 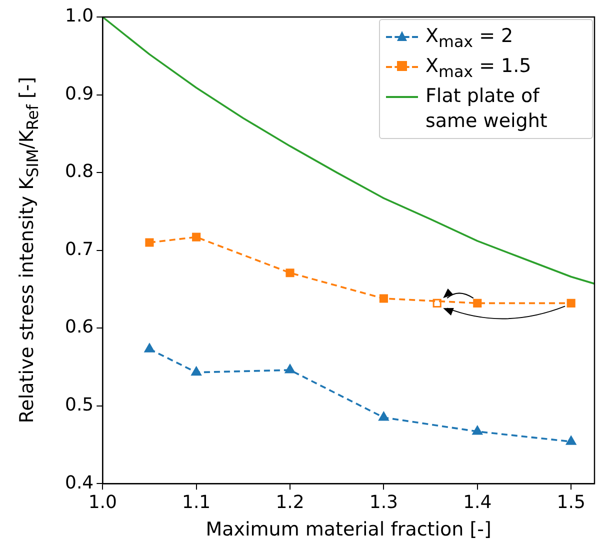 What do you see at coordinates (571, 503) in the screenshot?
I see `x-tick-label: 1.5` at bounding box center [571, 503].